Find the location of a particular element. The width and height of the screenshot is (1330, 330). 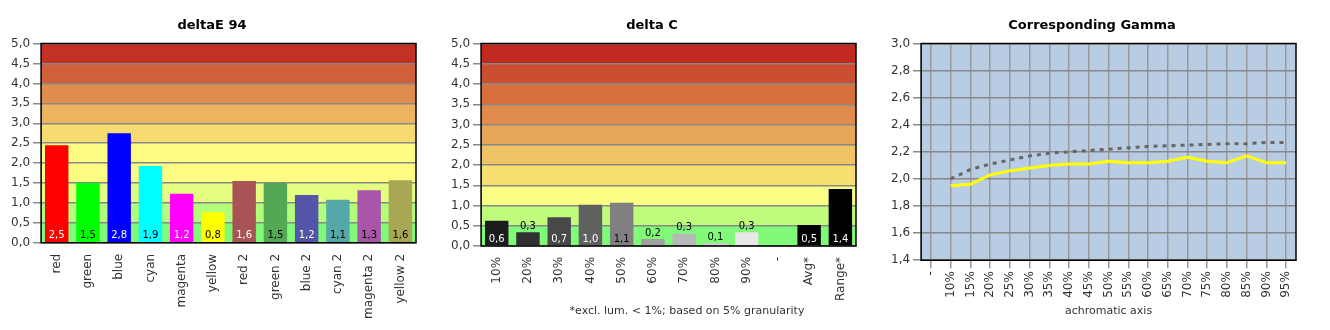

y-tick-label: 1,5 is located at coordinates (460, 184).